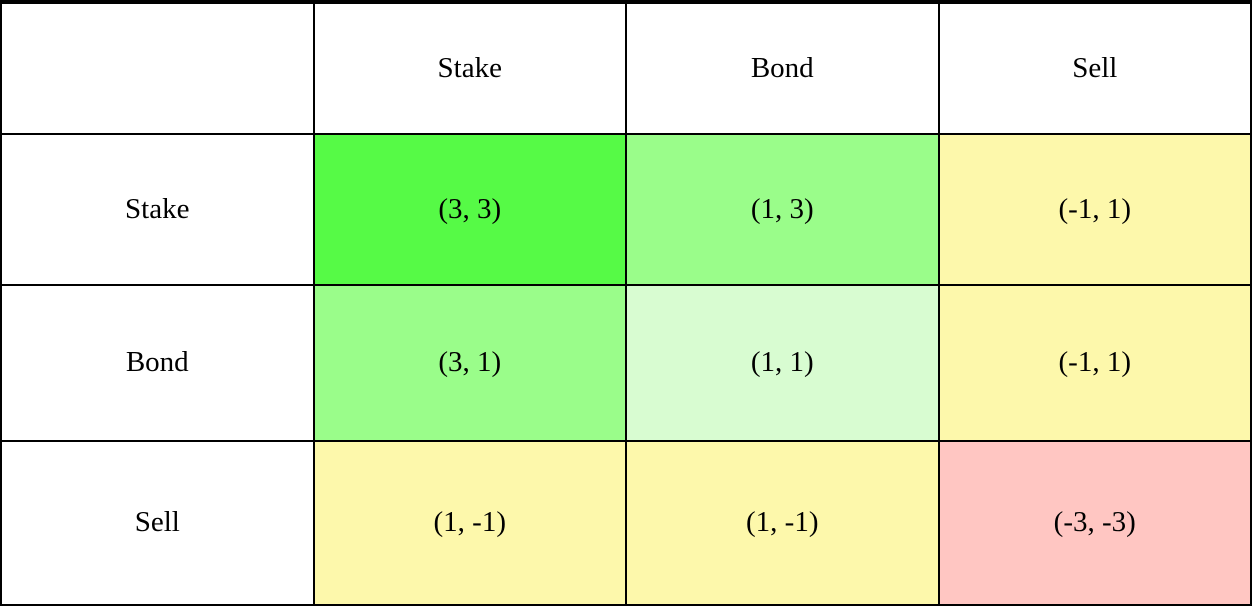 The image size is (1252, 606). I want to click on column-header-sell: Sell, so click(1094, 68).